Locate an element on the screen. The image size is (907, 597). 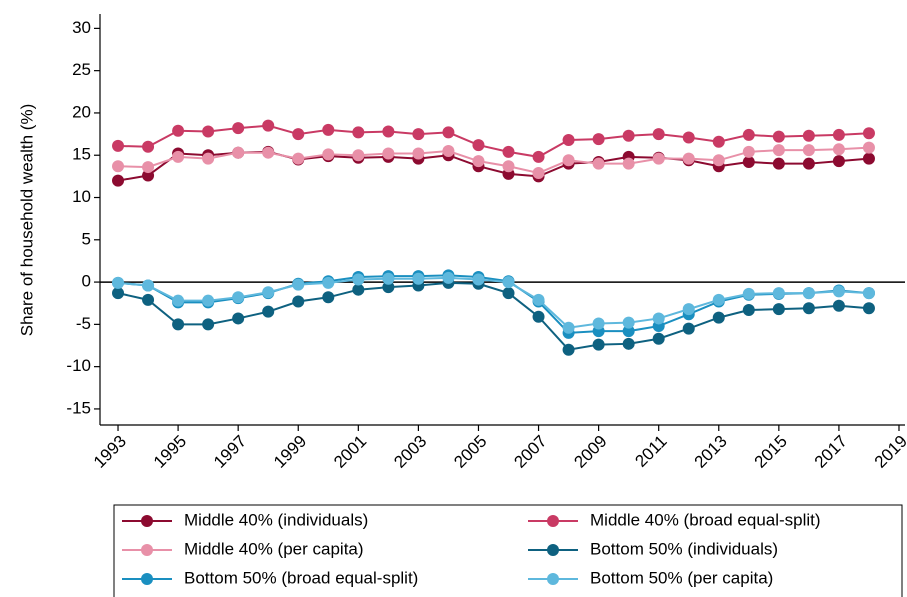
legend-label: Bottom 50% (broad equal-split) is located at coordinates (301, 577).